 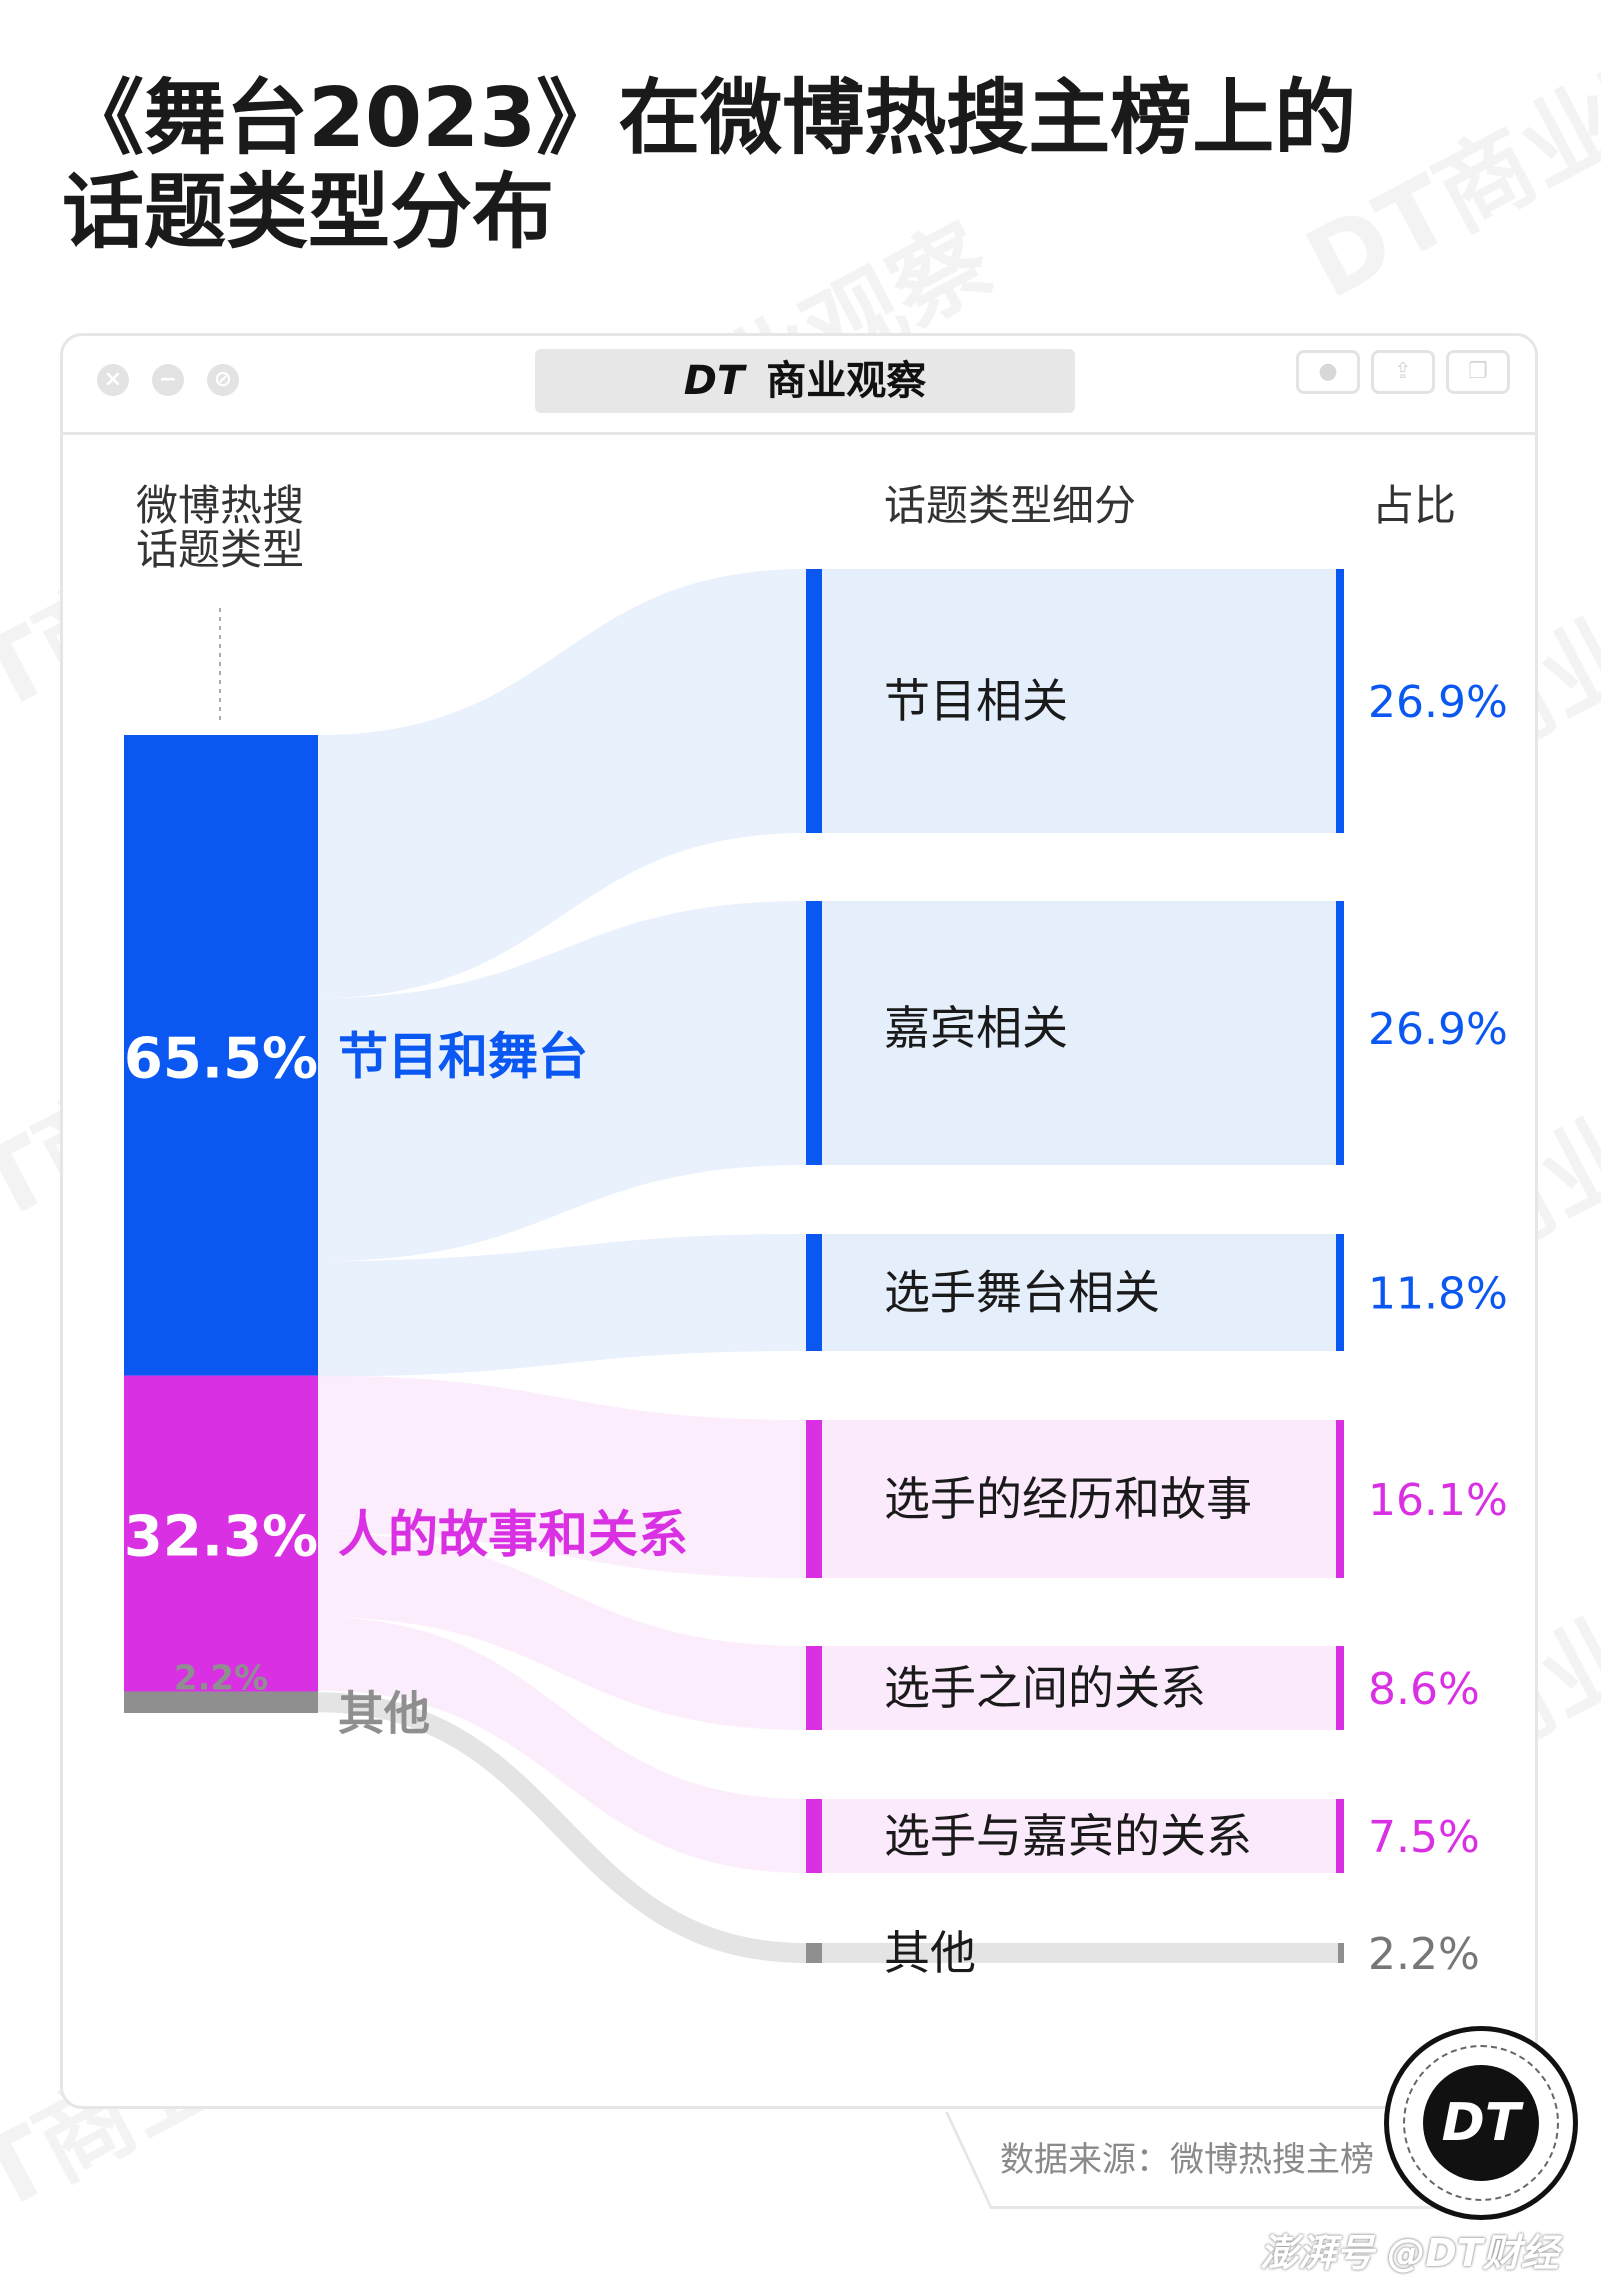 I want to click on page-title: 《舞台2023》在微博热搜主榜上的 话题类型分布, so click(x=712, y=166).